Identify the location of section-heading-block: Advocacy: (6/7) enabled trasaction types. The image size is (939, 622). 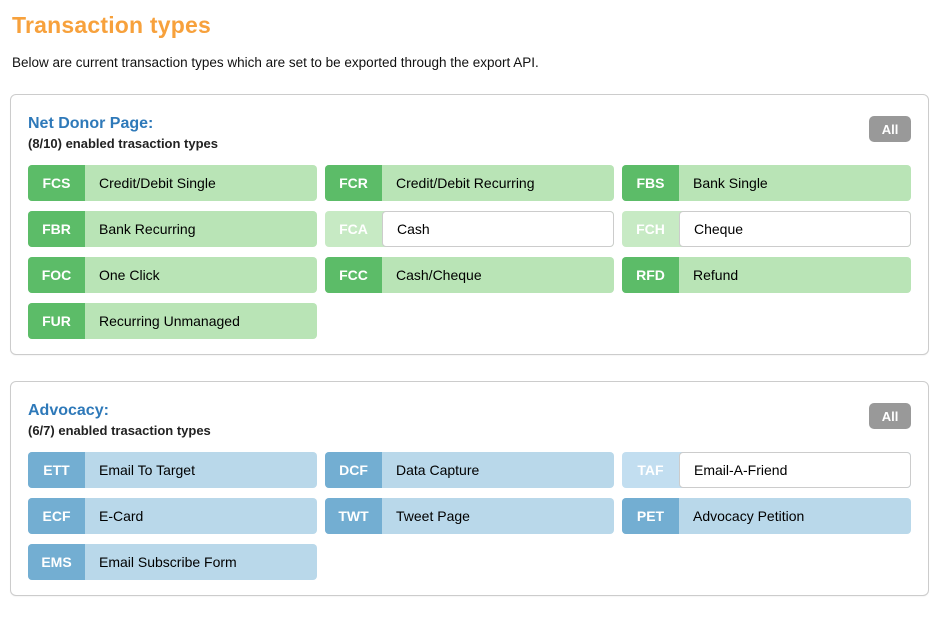
(119, 419).